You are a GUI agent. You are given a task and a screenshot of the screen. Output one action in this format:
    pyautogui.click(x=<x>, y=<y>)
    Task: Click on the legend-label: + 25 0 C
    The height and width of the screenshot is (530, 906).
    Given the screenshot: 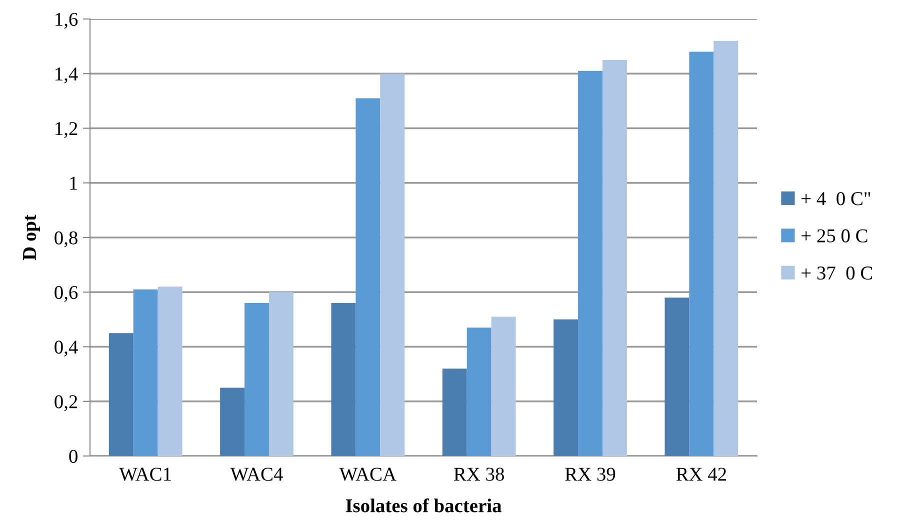 What is the action you would take?
    pyautogui.click(x=835, y=235)
    